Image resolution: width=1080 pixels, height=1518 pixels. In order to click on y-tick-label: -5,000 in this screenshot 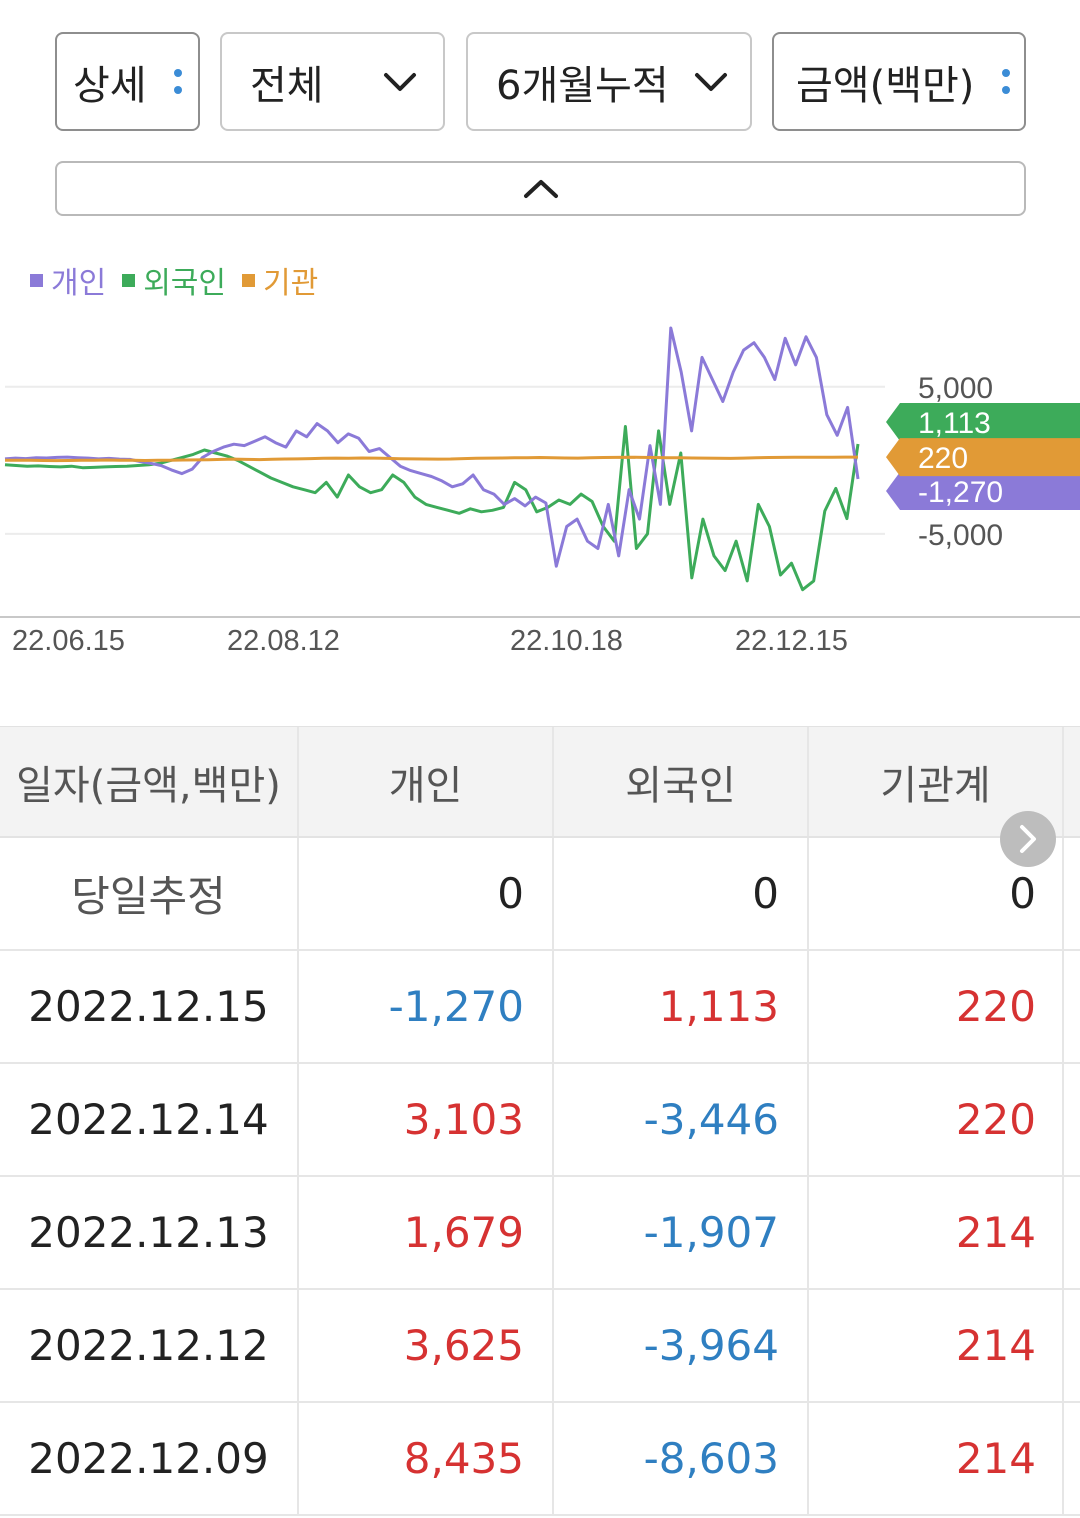, I will do `click(960, 535)`.